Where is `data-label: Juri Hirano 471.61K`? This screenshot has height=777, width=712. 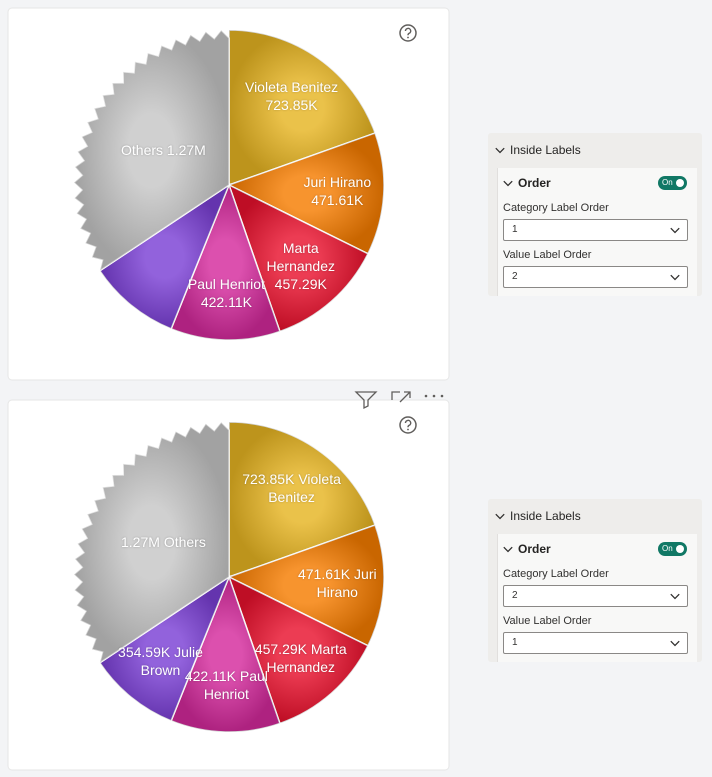
data-label: Juri Hirano 471.61K is located at coordinates (337, 191).